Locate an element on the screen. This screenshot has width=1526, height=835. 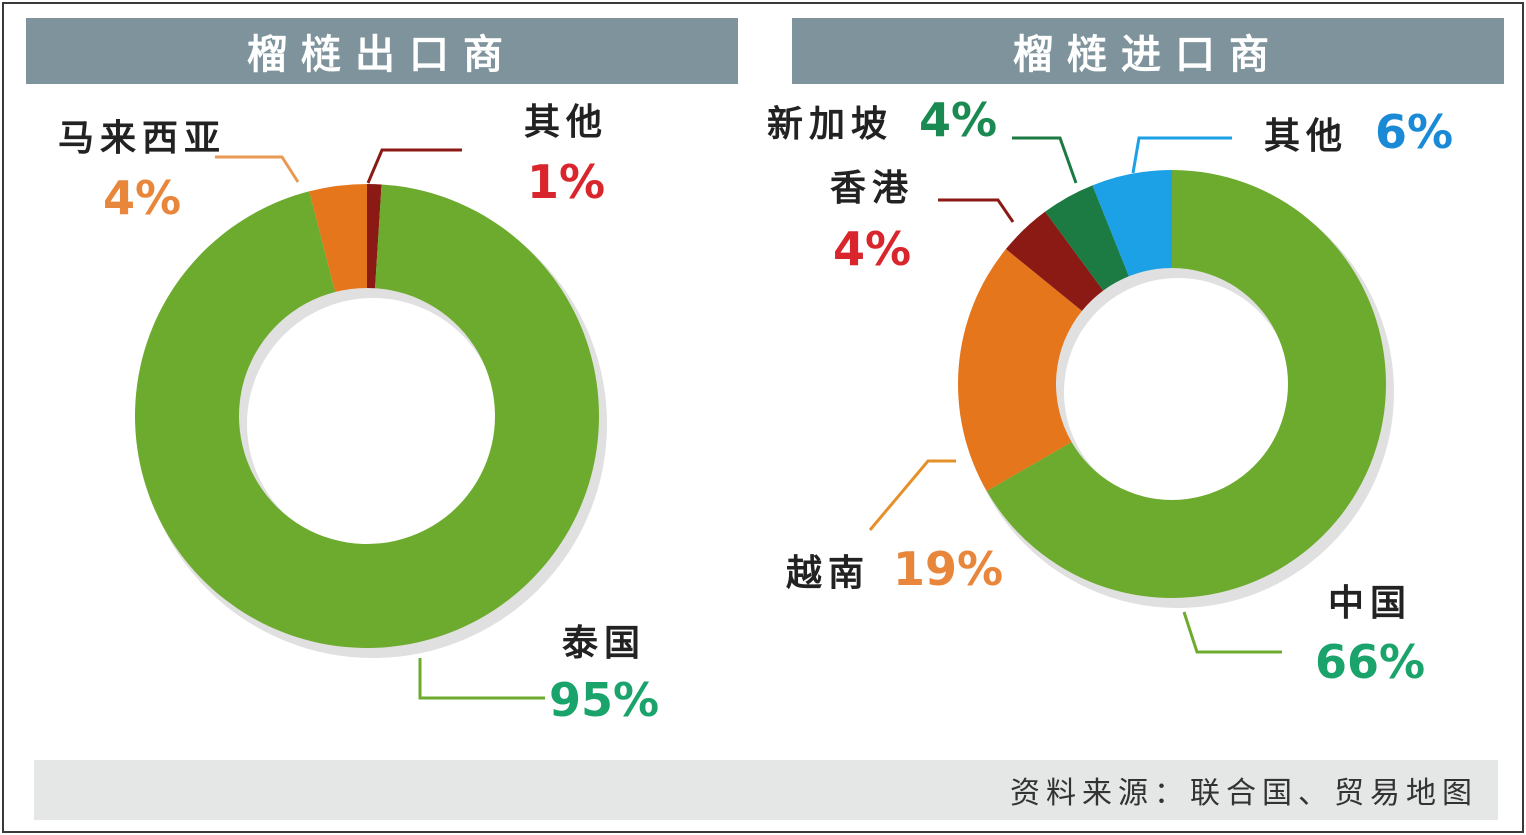
chart-0-slice-label-2: 其他 is located at coordinates (566, 122).